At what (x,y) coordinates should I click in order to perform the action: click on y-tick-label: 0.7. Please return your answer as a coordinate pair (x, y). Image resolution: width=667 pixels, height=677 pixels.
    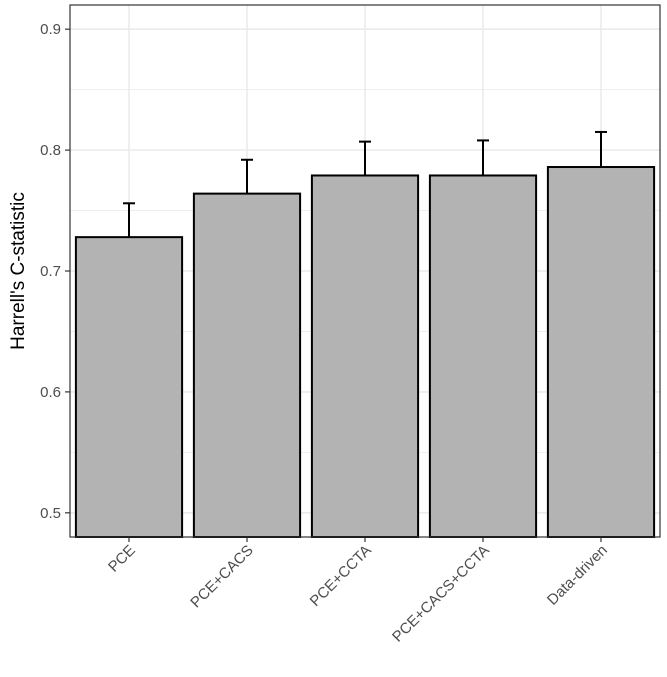
    Looking at the image, I should click on (50, 271).